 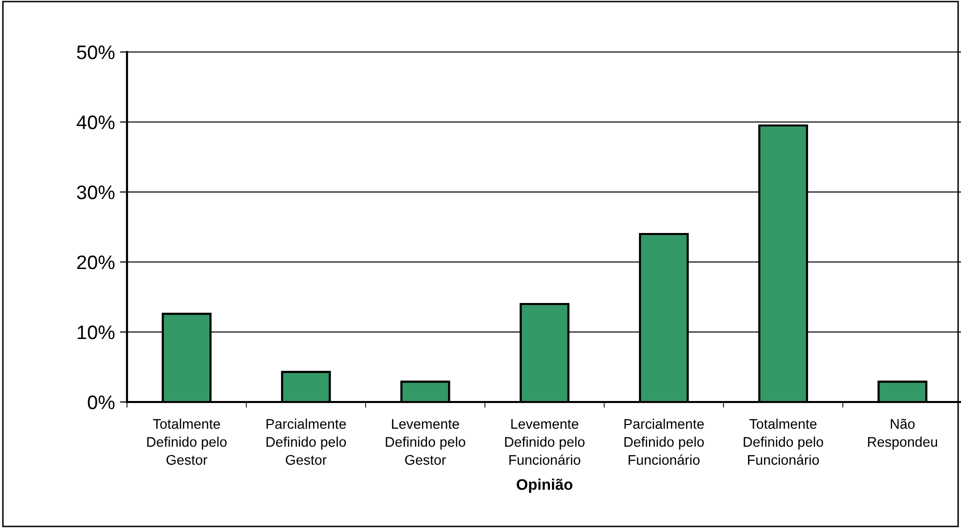 I want to click on x-tick-label: Levemente Definido pelo Gestor, so click(x=426, y=442).